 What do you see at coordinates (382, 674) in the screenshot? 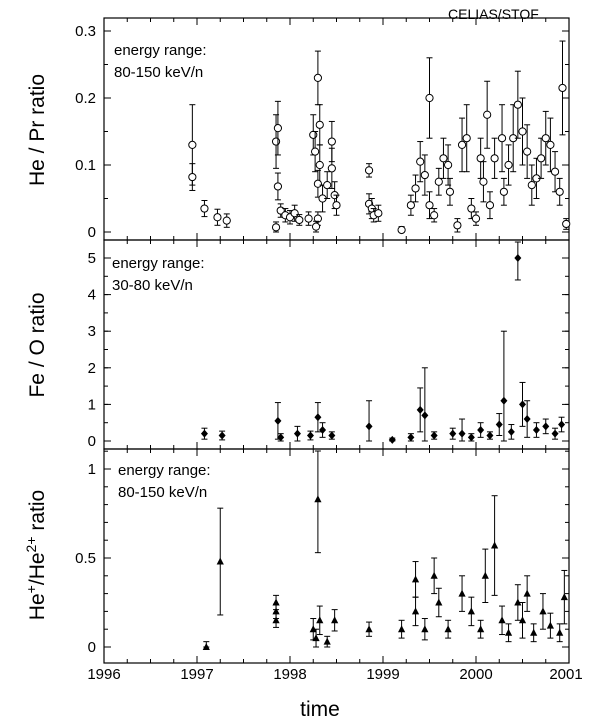
I see `x-tick-label: 1999` at bounding box center [382, 674].